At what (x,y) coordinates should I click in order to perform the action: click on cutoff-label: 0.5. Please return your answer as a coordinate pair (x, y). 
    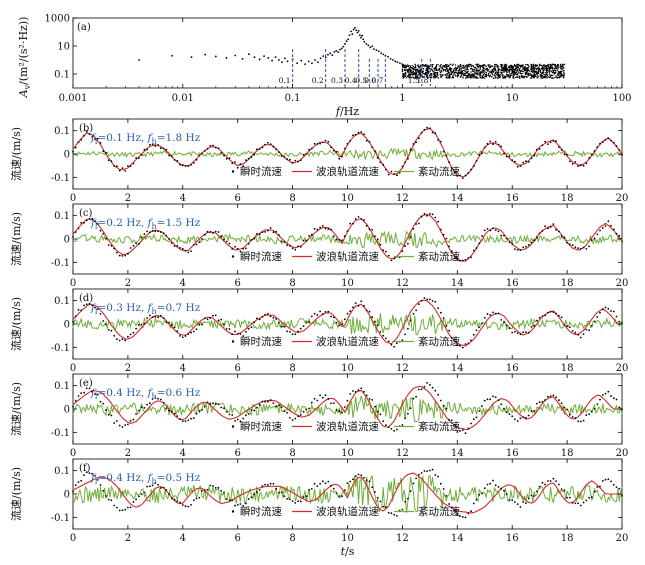
    Looking at the image, I should click on (361, 80).